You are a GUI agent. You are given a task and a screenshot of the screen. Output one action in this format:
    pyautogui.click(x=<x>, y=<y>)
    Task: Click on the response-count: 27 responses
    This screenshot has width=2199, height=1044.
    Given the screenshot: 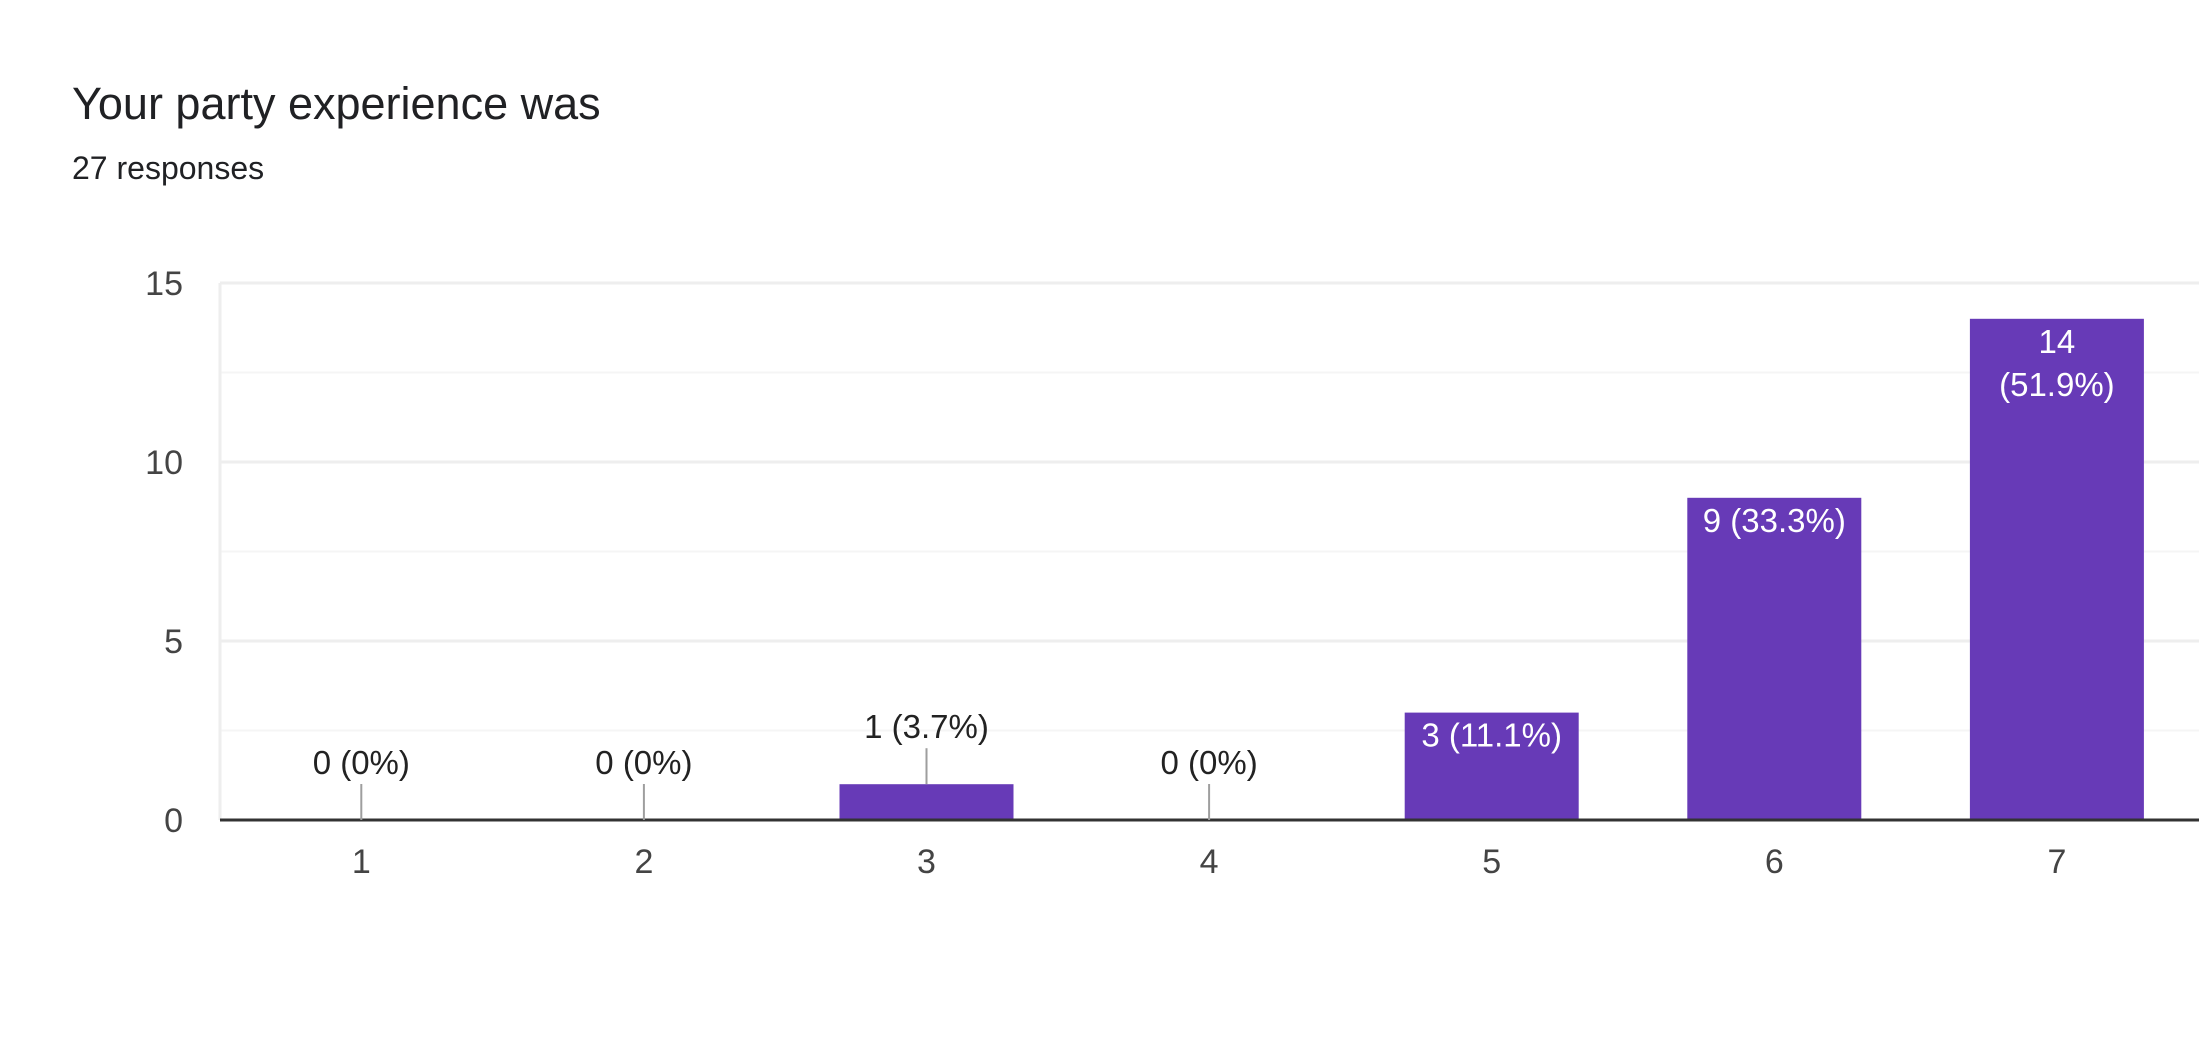 What is the action you would take?
    pyautogui.click(x=168, y=168)
    